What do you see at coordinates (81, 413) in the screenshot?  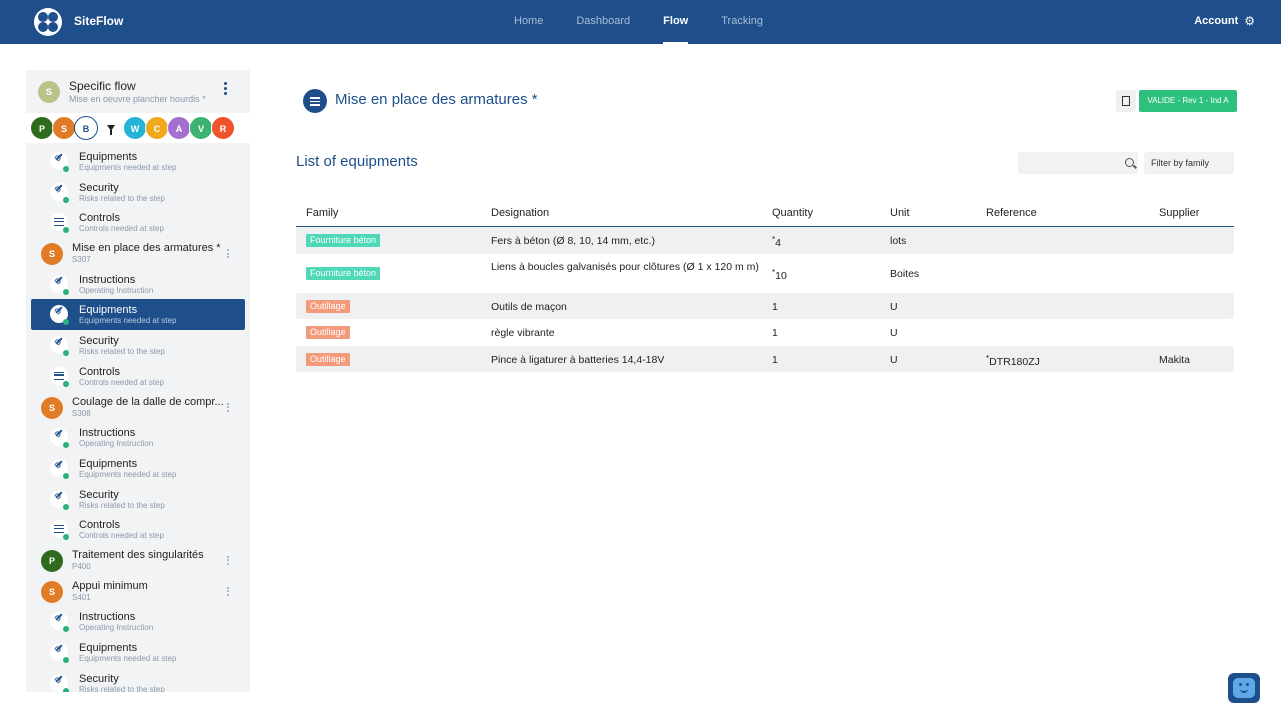 I see `step-code: S308` at bounding box center [81, 413].